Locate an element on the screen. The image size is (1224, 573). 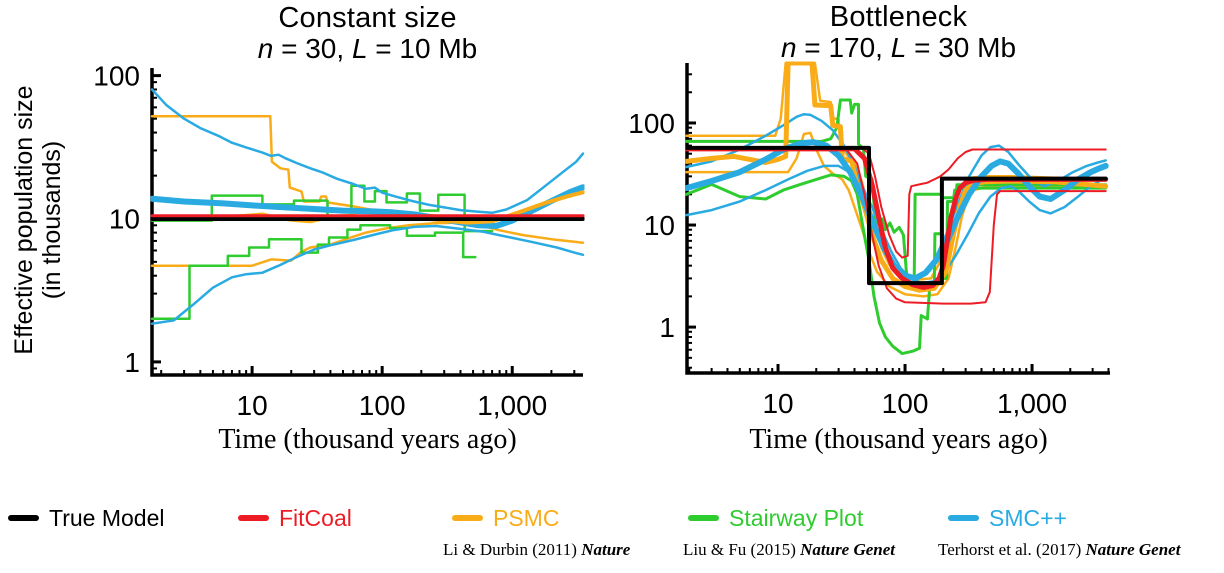
legend-item-true-model: True Model is located at coordinates (86, 518).